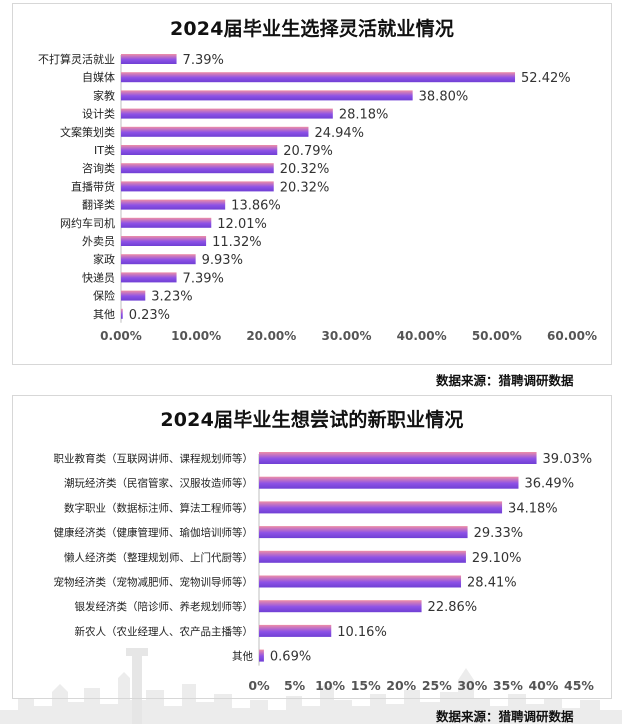  I want to click on data-label: 10.16%, so click(362, 632).